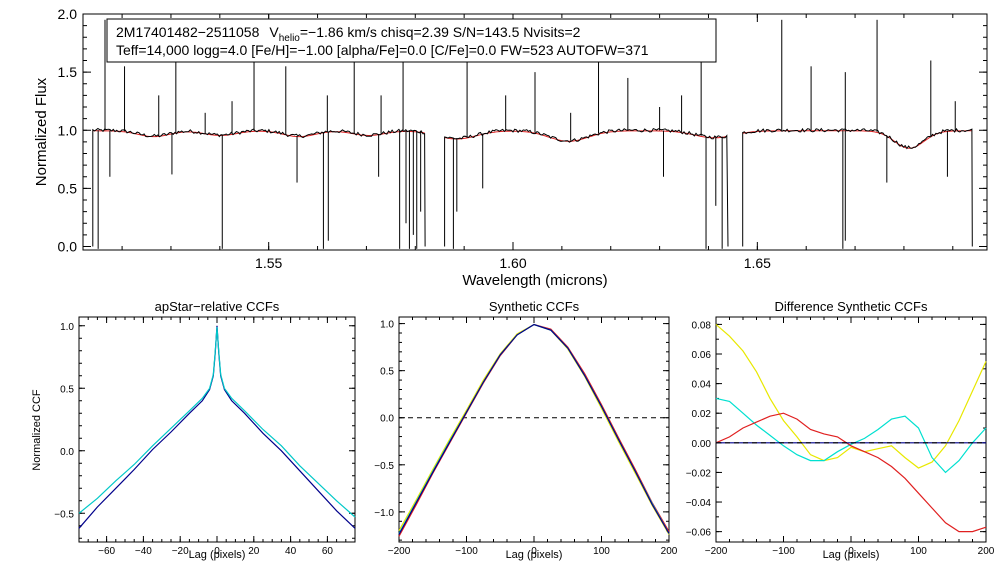  I want to click on apstar-ccf-series, so click(217, 427).